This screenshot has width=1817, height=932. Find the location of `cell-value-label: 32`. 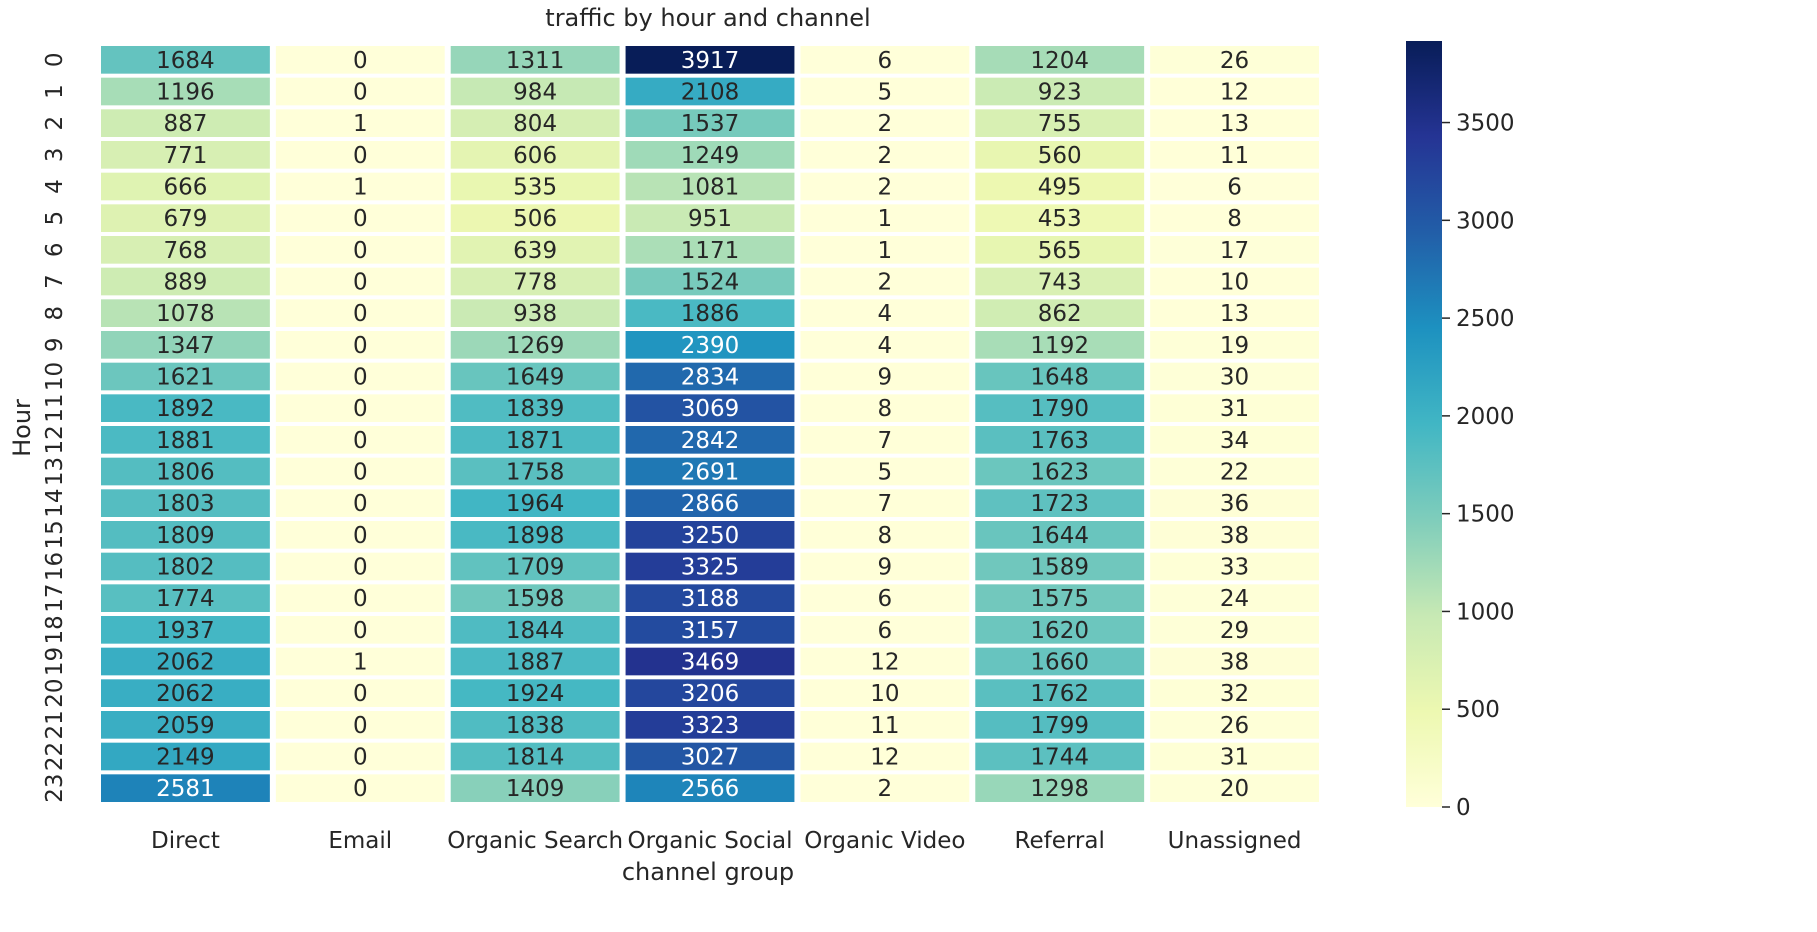

cell-value-label: 32 is located at coordinates (1234, 694).